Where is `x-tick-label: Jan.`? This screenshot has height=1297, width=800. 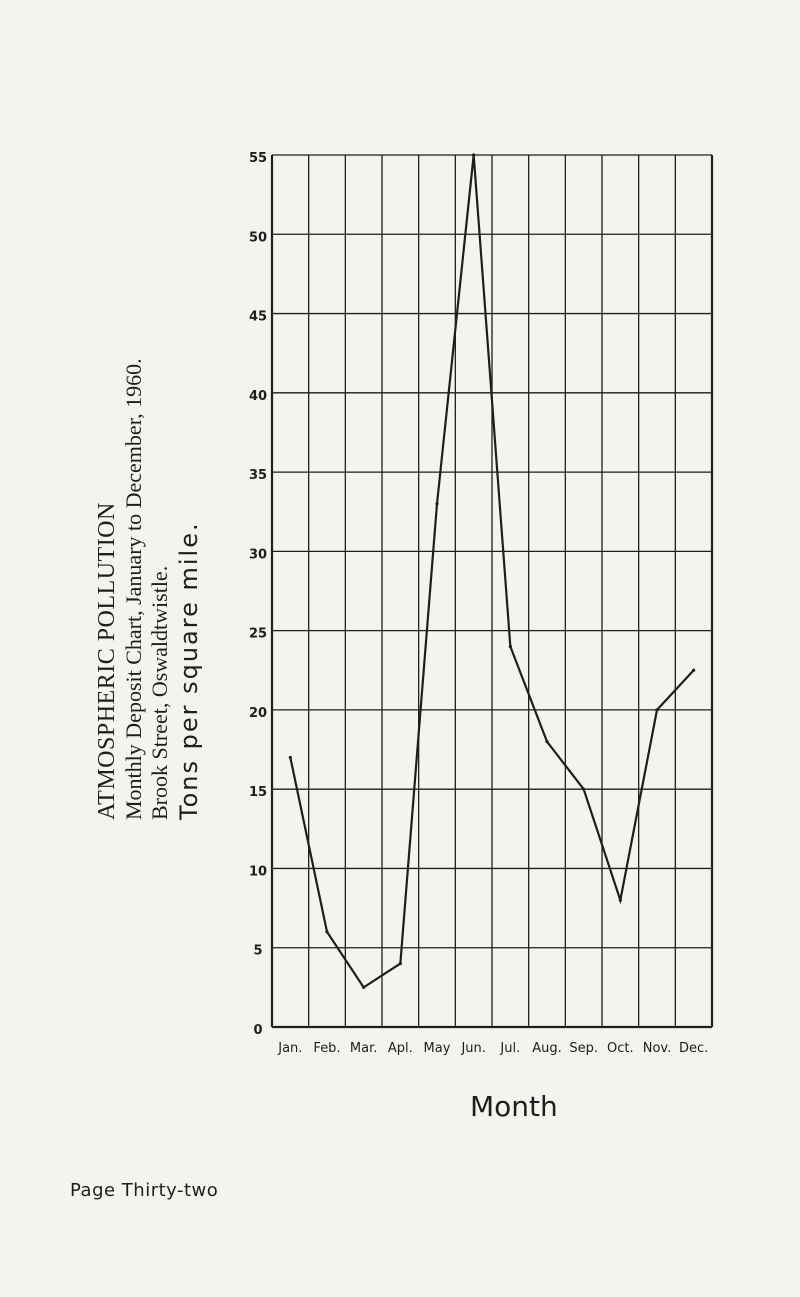 x-tick-label: Jan. is located at coordinates (289, 1048).